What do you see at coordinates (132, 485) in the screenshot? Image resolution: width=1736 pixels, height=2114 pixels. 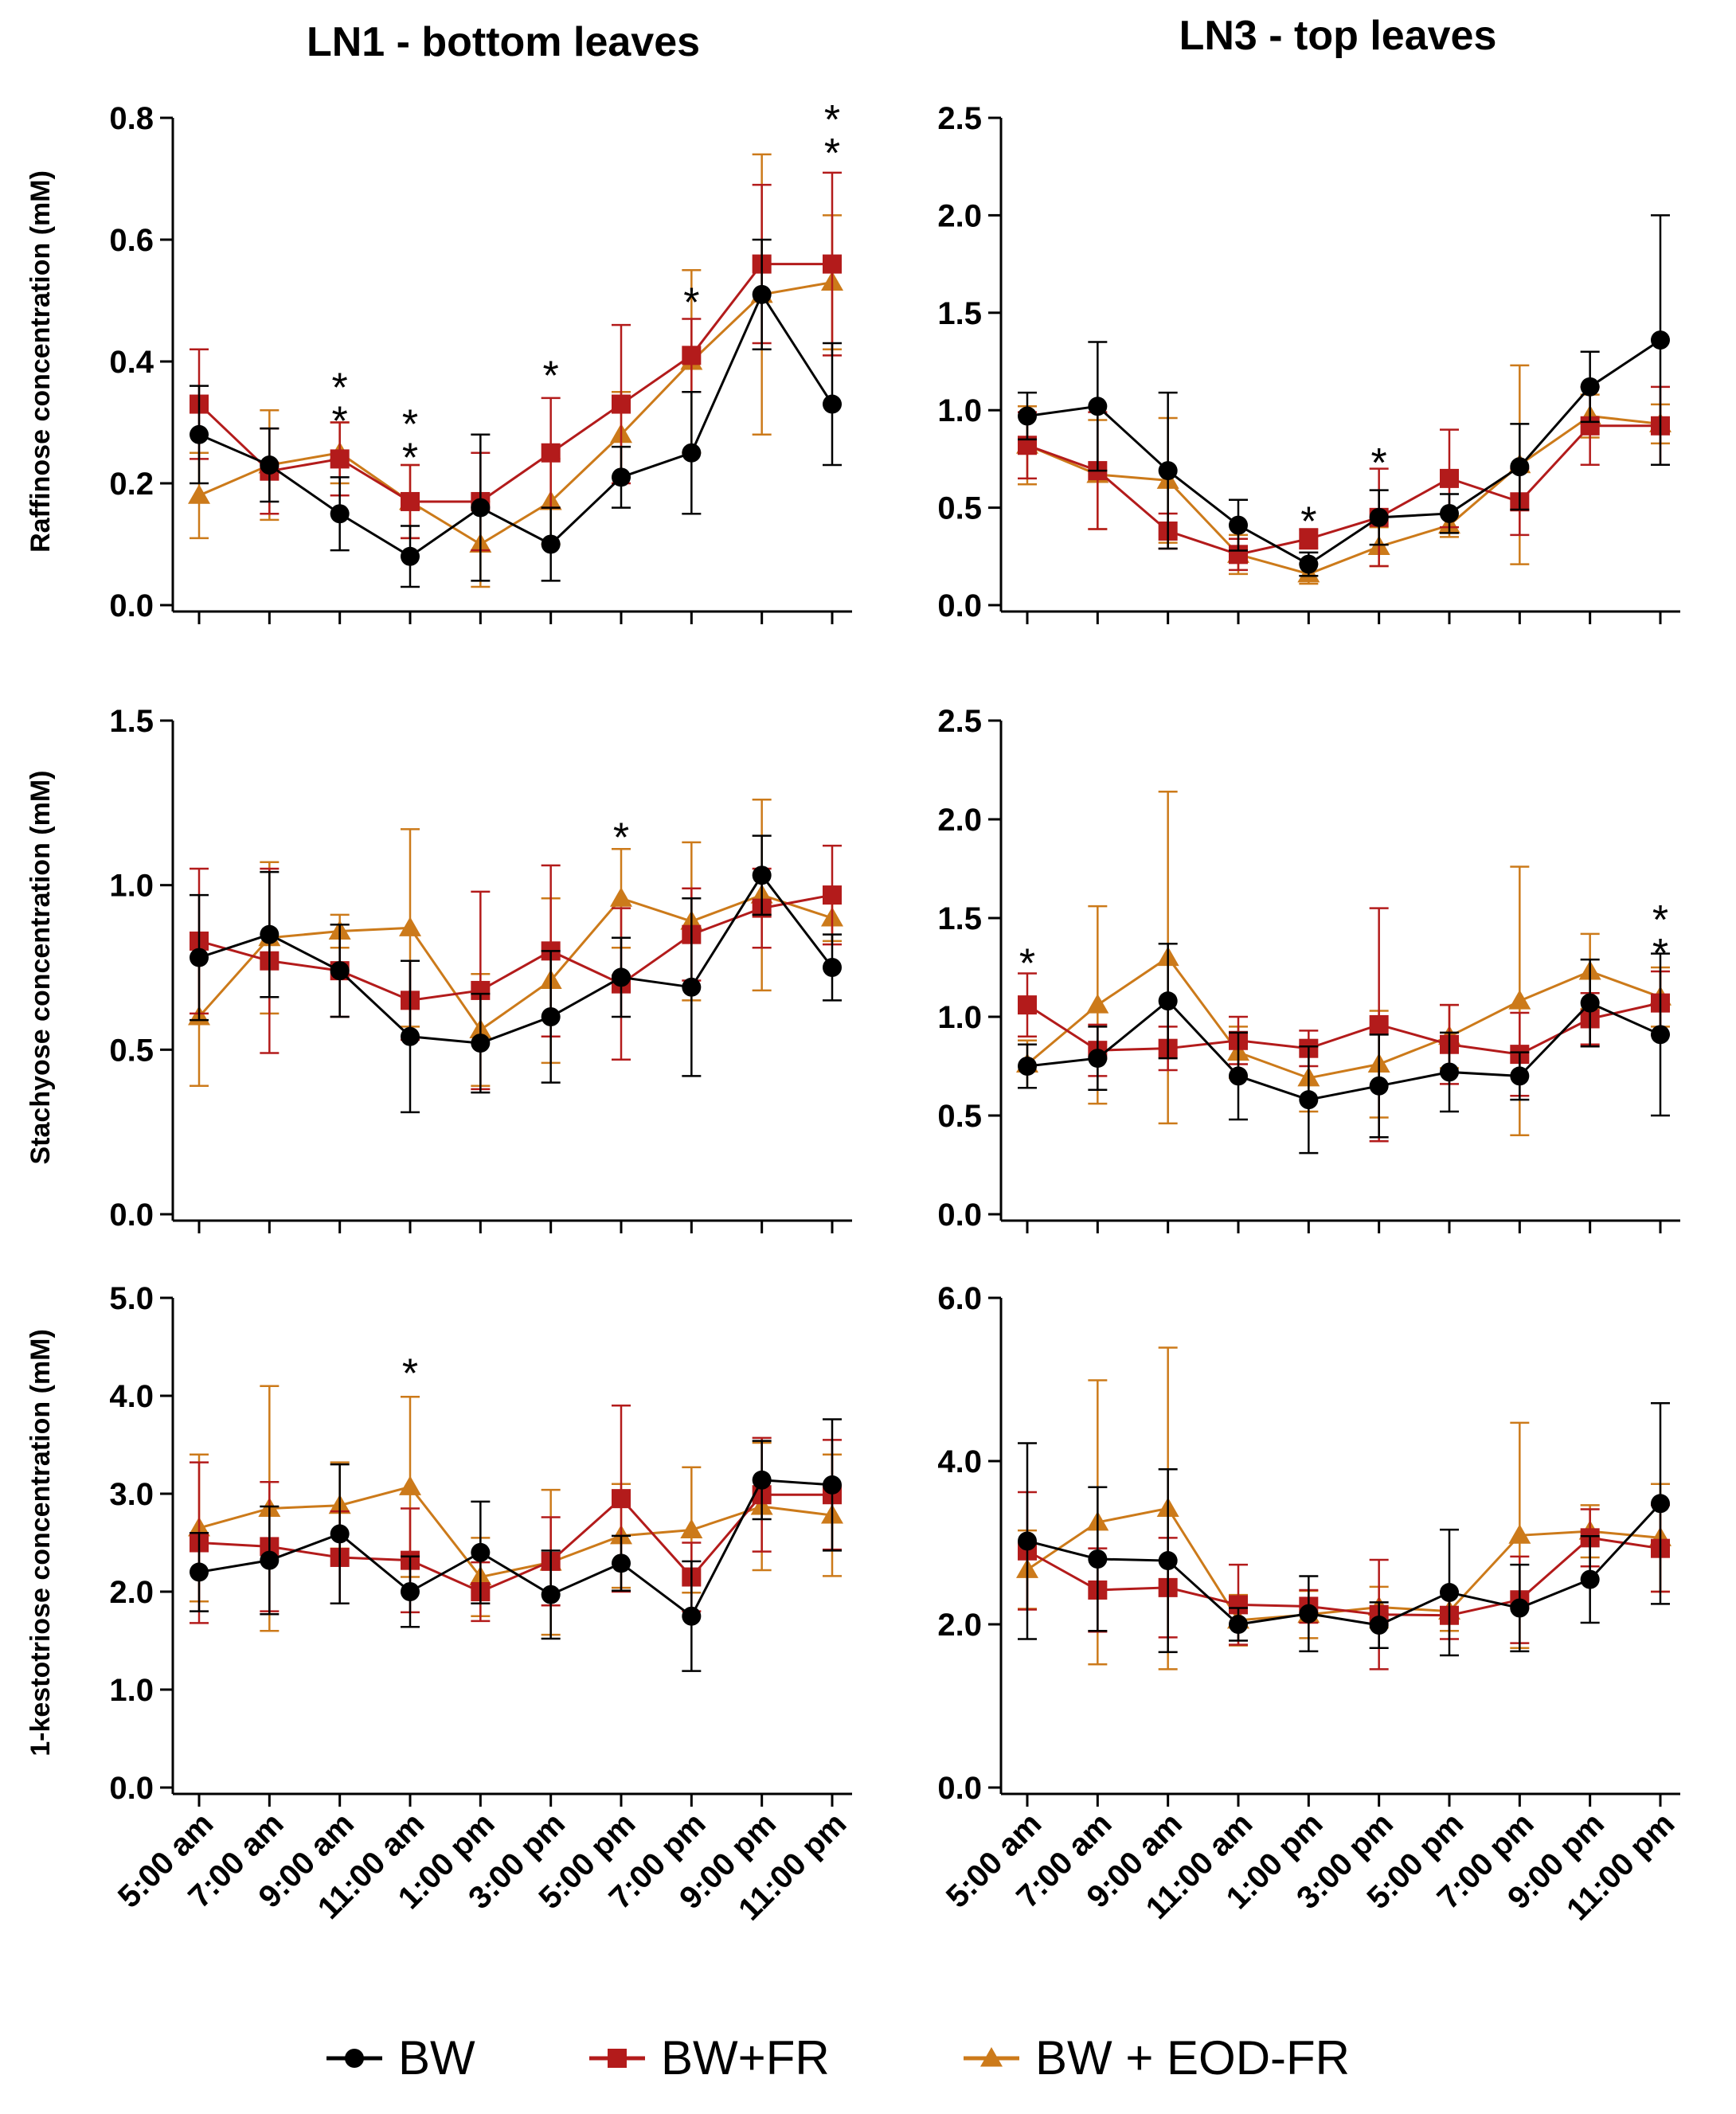 I see `y-tick-label: 0.2` at bounding box center [132, 485].